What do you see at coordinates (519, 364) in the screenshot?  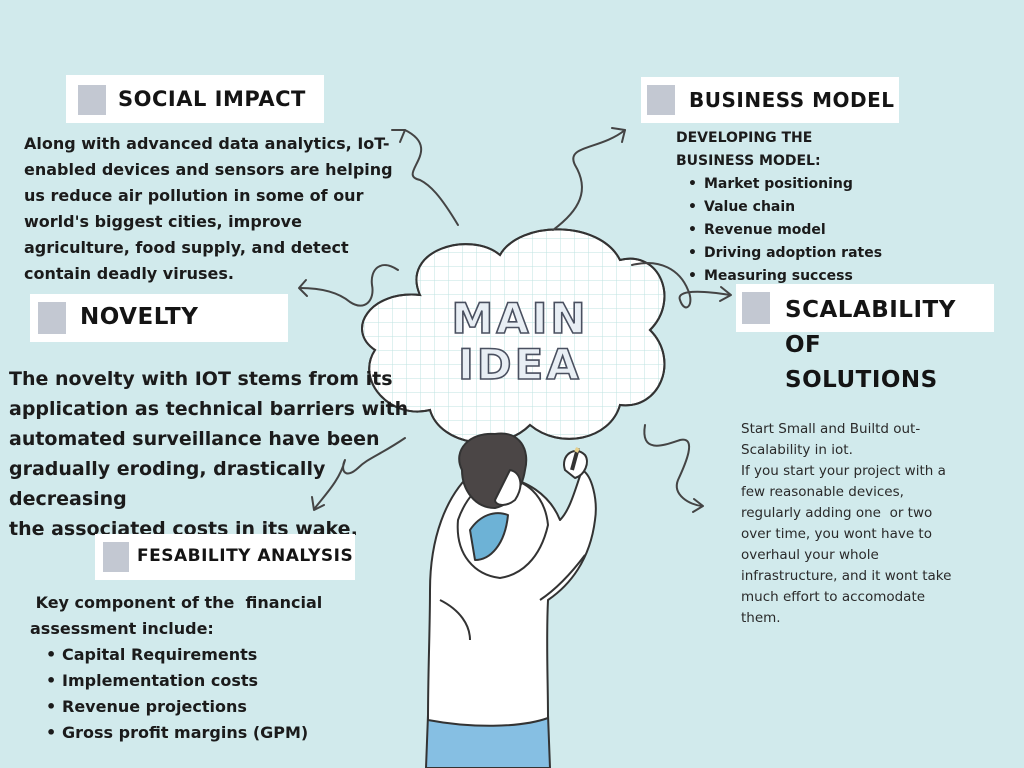 I see `central-idea-line-2: IDEA` at bounding box center [519, 364].